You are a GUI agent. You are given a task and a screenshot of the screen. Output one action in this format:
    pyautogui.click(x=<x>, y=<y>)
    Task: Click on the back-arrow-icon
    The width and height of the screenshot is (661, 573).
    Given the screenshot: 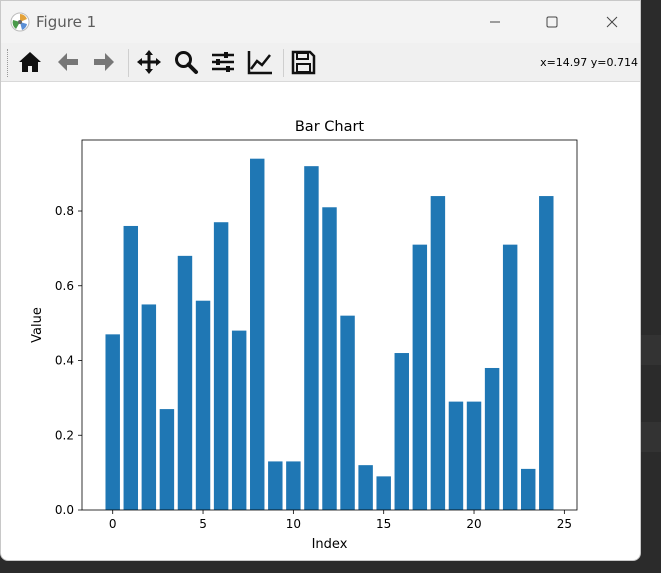 What is the action you would take?
    pyautogui.click(x=68, y=62)
    